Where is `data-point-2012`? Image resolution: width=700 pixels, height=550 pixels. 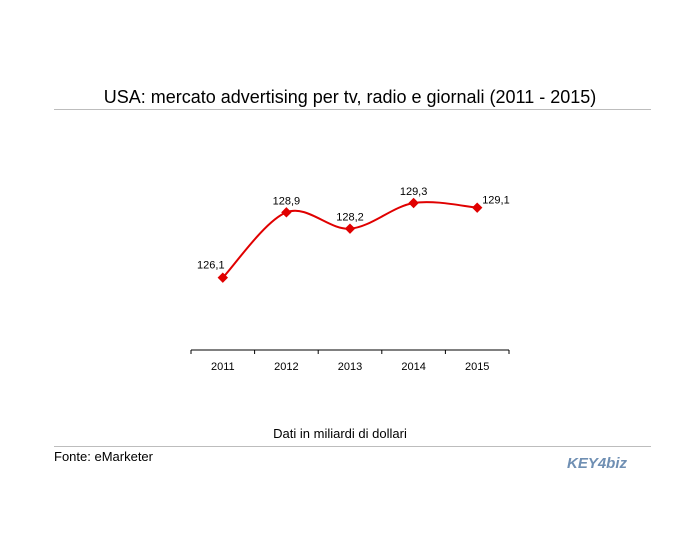 data-point-2012 is located at coordinates (286, 212).